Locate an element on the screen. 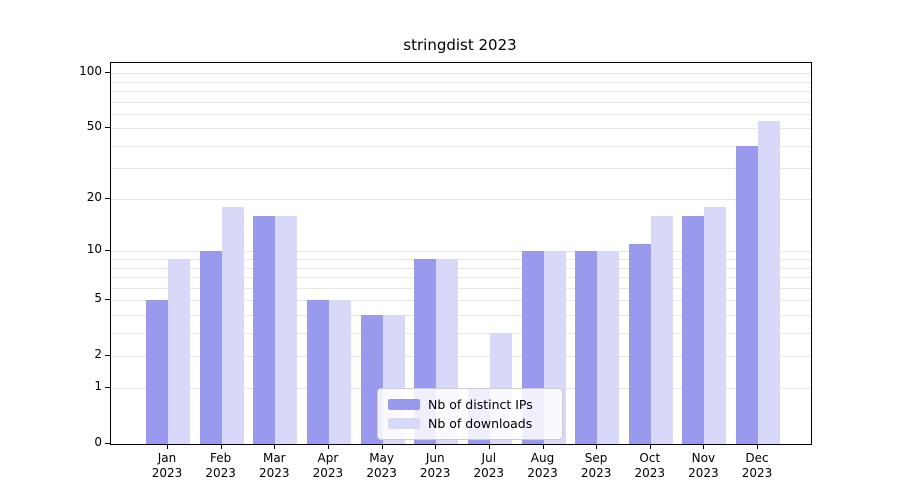 The width and height of the screenshot is (900, 500). x-axis-tick-mark-aug is located at coordinates (543, 446).